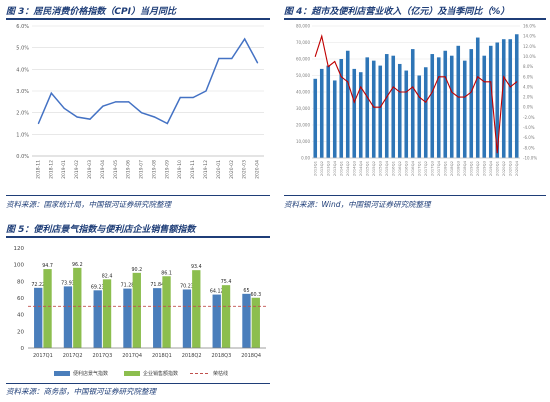 The height and width of the screenshot is (402, 550). What do you see at coordinates (226, 282) in the screenshot?
I see `index-data-label-sales: 75.4` at bounding box center [226, 282].